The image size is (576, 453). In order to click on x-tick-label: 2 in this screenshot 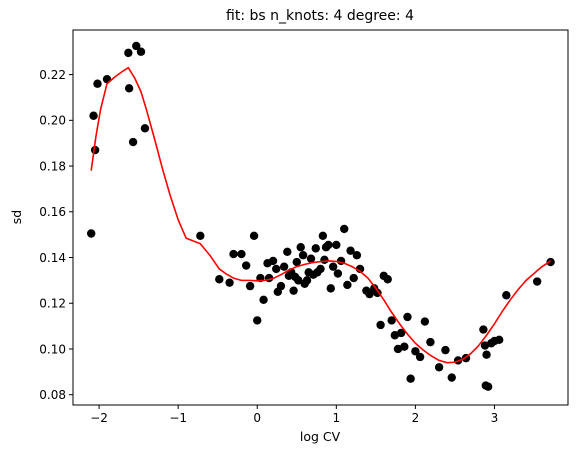, I will do `click(416, 418)`.